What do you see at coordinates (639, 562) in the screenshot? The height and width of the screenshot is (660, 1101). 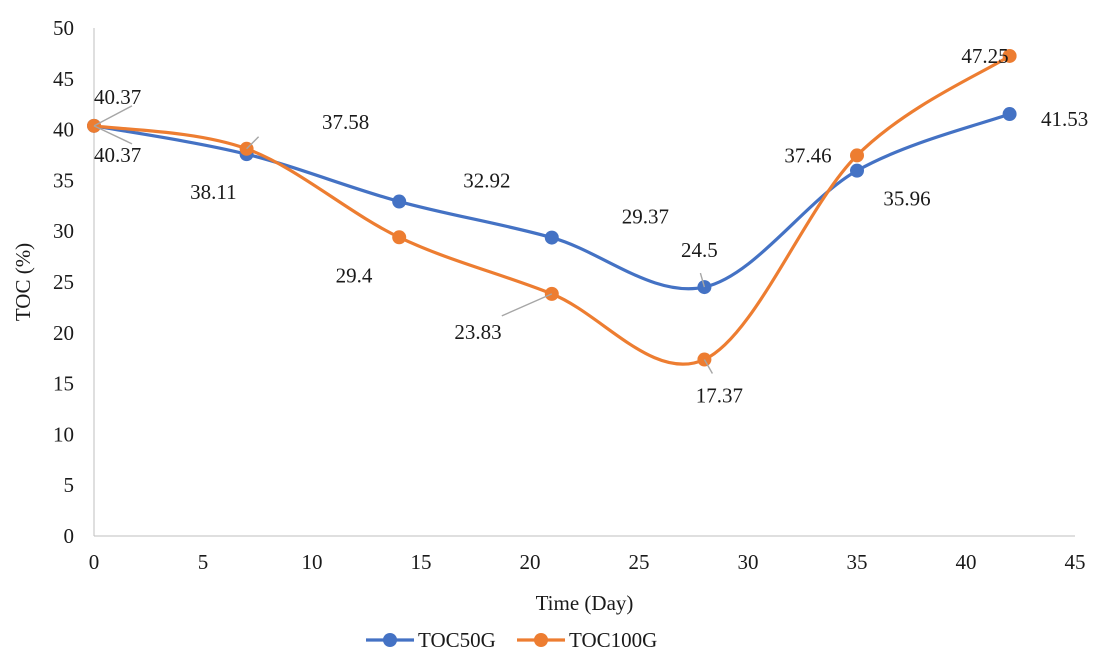 I see `x-tick-label: 25` at bounding box center [639, 562].